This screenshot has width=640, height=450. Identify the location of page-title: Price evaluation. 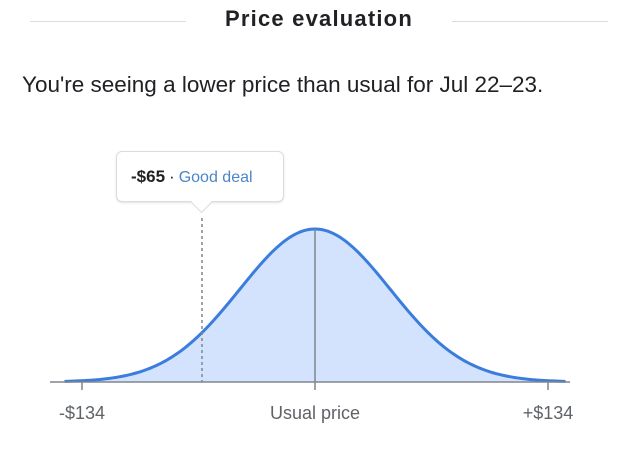
(319, 18).